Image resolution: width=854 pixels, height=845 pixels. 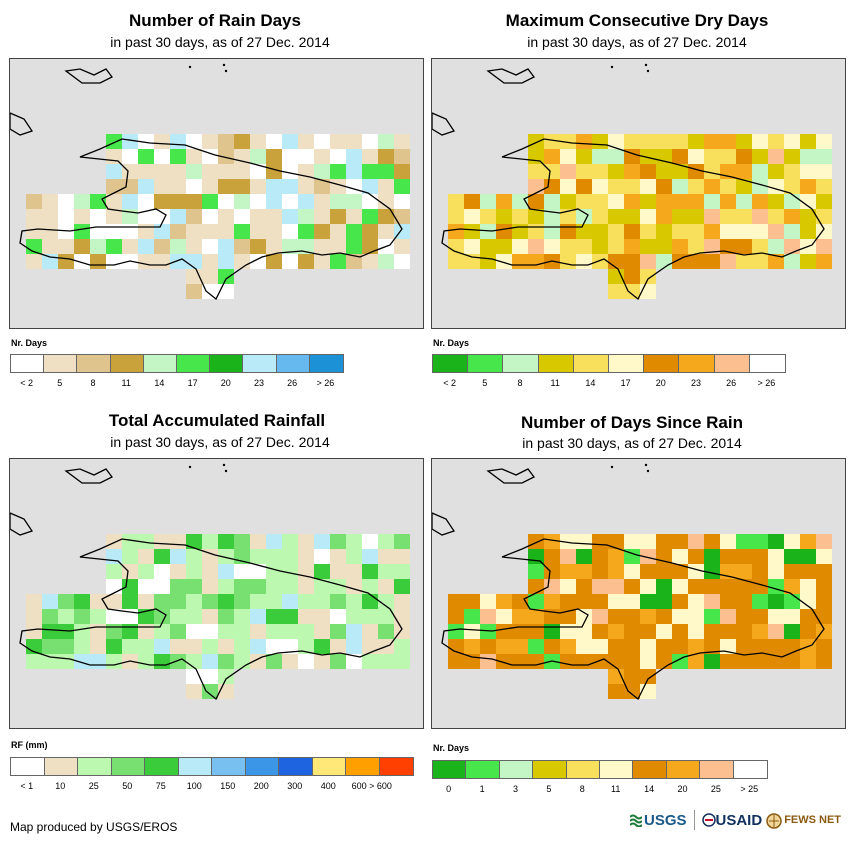 What do you see at coordinates (582, 789) in the screenshot?
I see `legend-label: 8` at bounding box center [582, 789].